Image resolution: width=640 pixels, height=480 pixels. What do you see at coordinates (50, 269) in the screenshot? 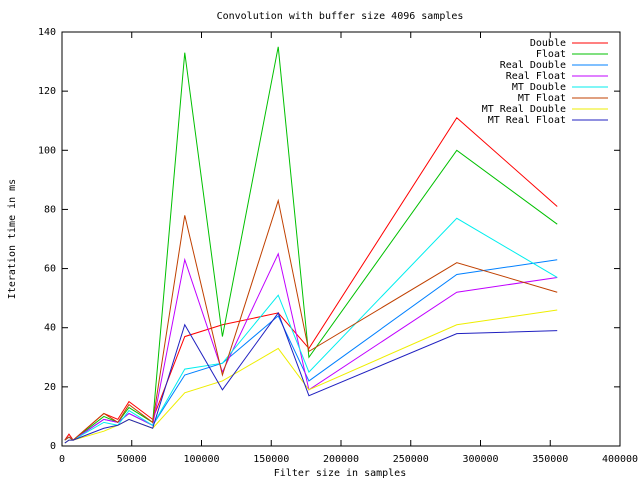
I see `y-tick-label: 60` at bounding box center [50, 269].